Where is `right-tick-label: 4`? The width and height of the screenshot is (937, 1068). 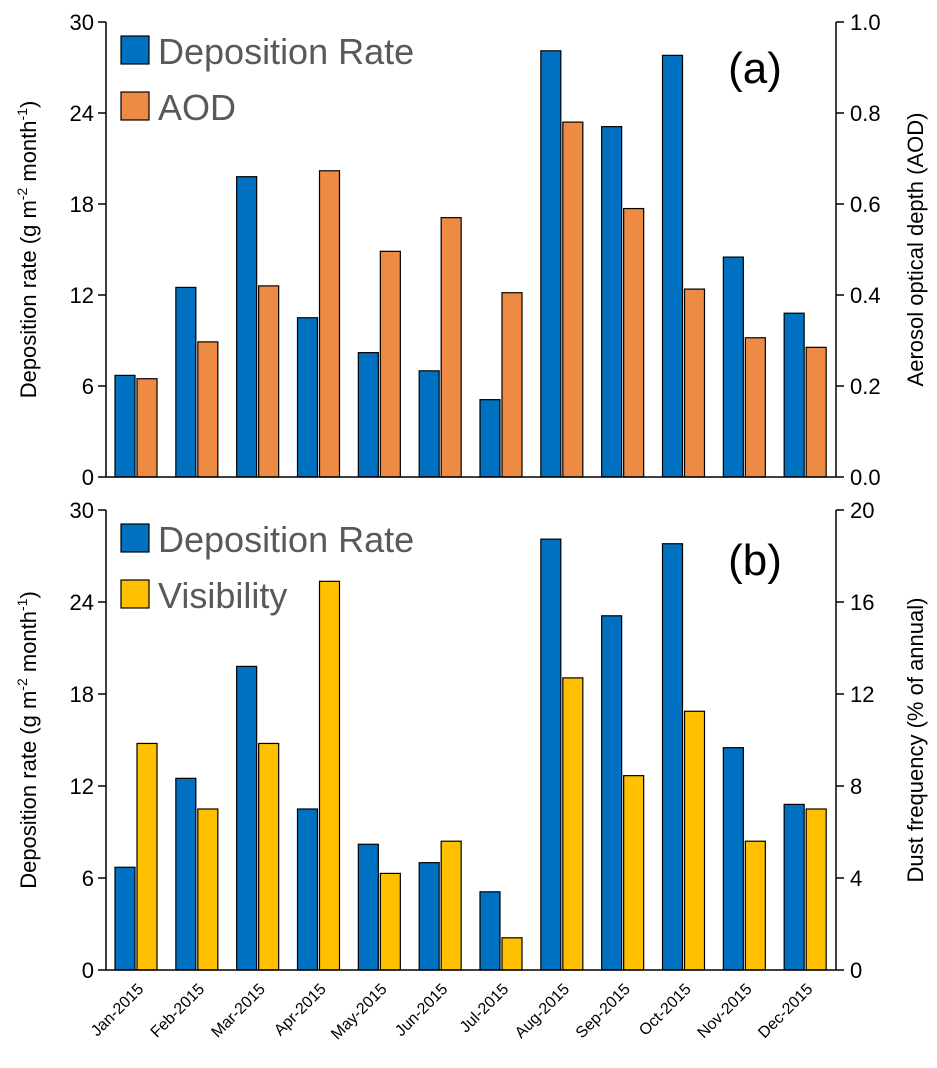
right-tick-label: 4 is located at coordinates (856, 878).